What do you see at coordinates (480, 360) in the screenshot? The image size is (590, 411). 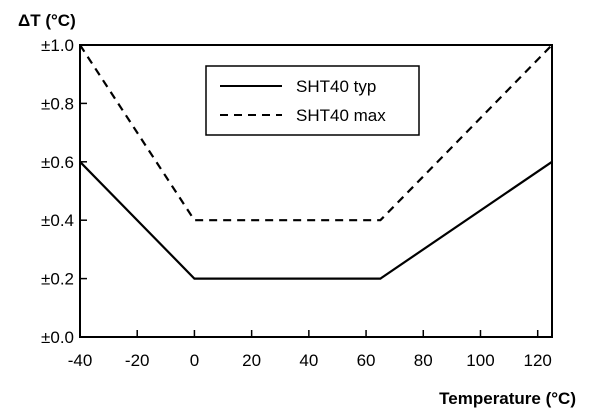 I see `x-tick-label: 100` at bounding box center [480, 360].